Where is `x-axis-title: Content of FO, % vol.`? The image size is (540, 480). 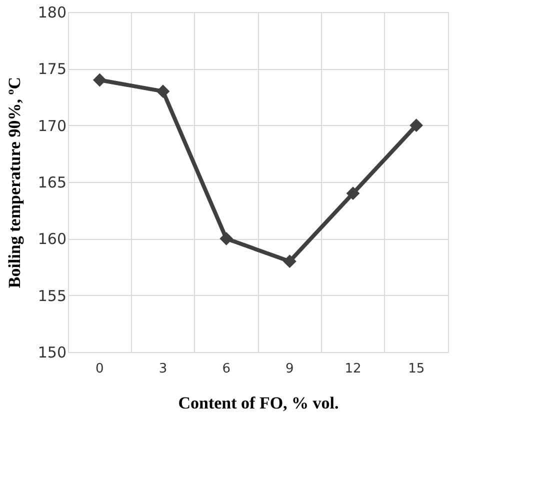
x-axis-title: Content of FO, % vol. is located at coordinates (258, 403).